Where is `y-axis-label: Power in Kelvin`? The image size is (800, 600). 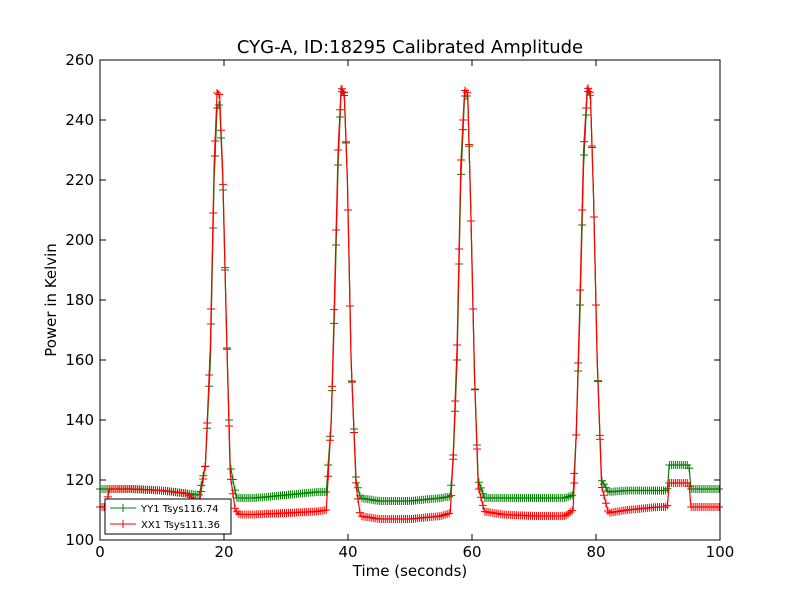
y-axis-label: Power in Kelvin is located at coordinates (51, 300).